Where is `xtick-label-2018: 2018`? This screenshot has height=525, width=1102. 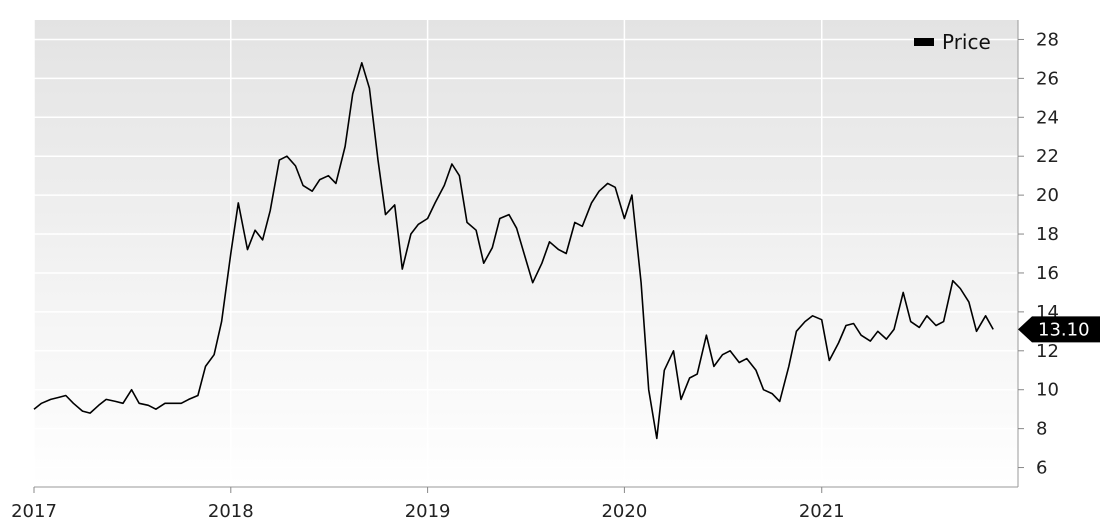
xtick-label-2018: 2018 is located at coordinates (231, 511).